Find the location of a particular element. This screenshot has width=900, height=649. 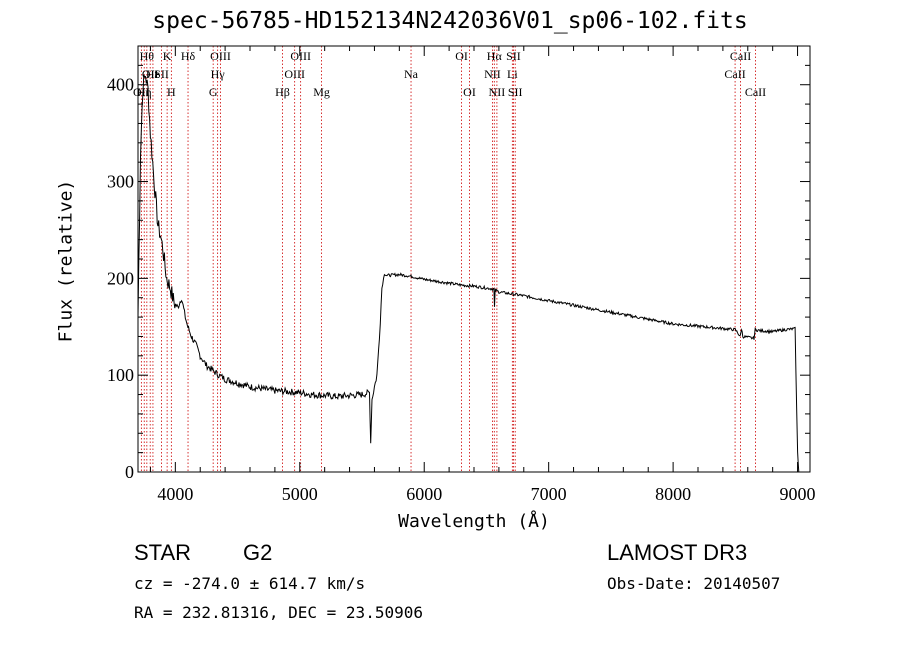

emission-line-label: Hγ is located at coordinates (218, 74).